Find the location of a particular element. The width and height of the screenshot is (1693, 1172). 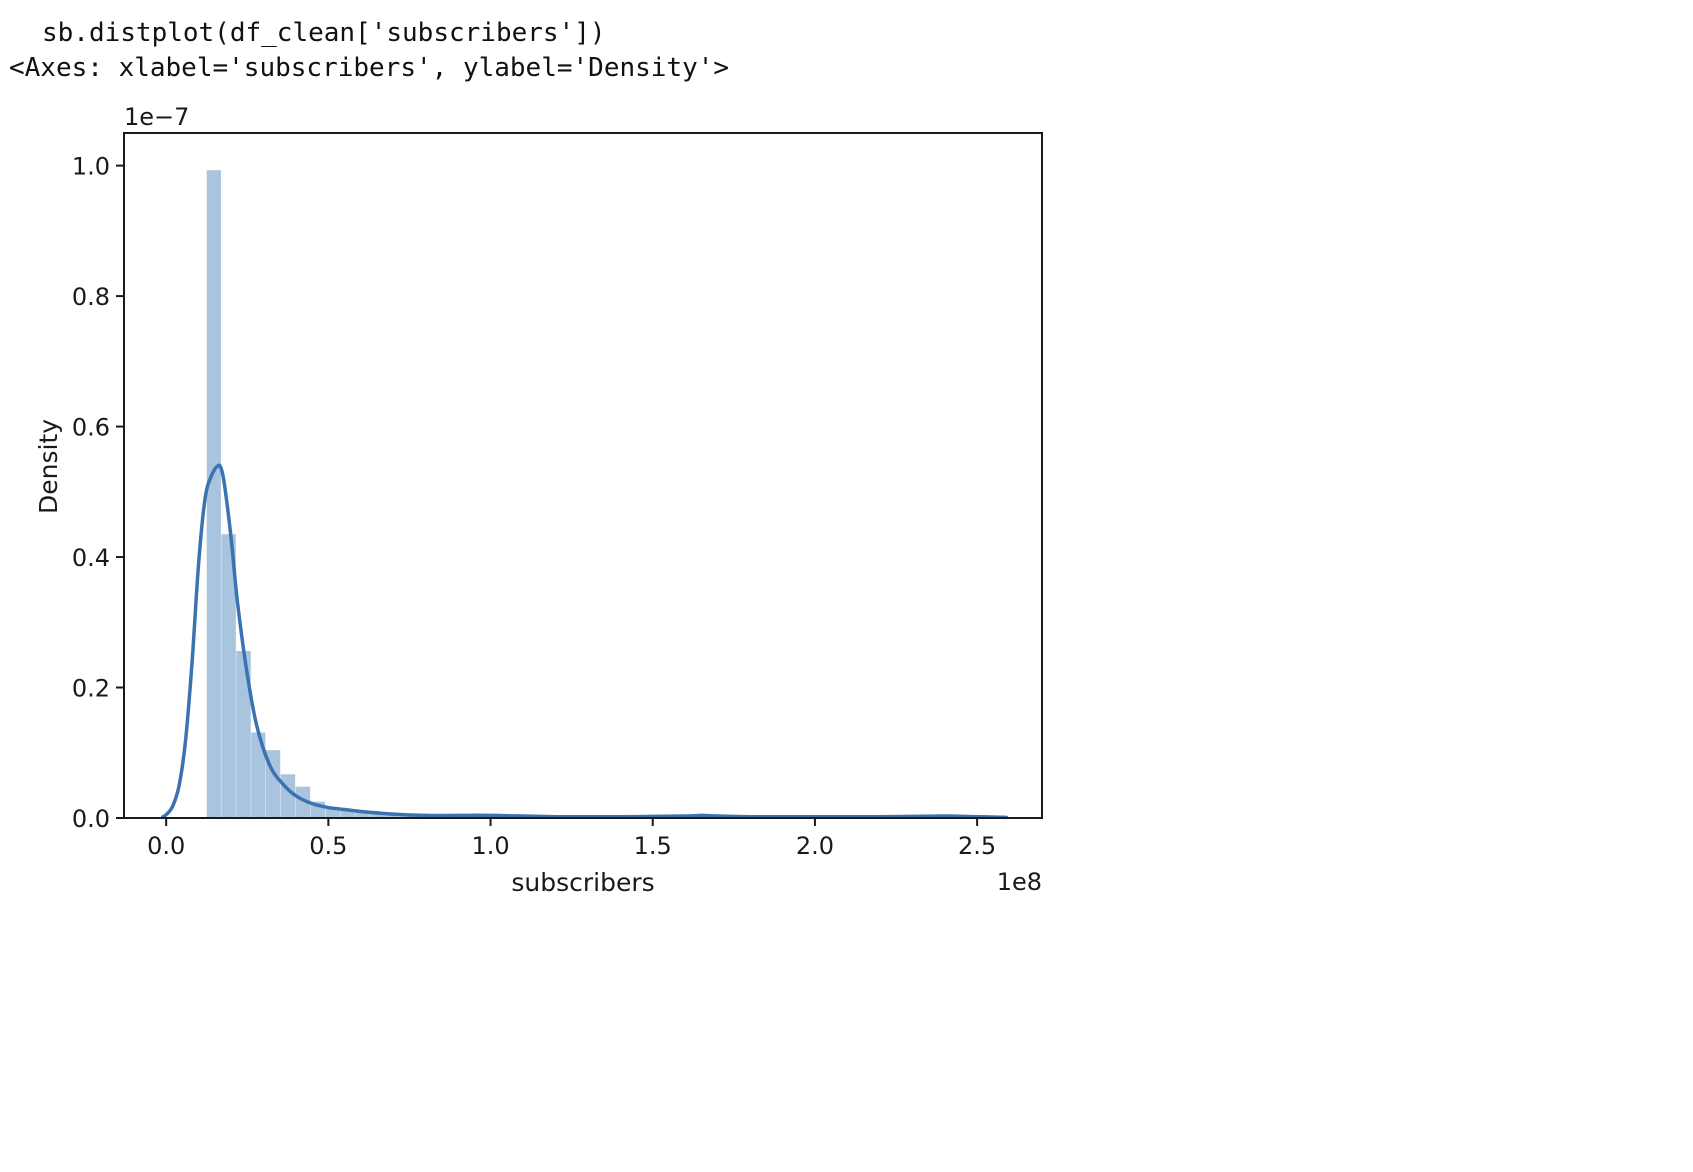

y-offset-label: 1e−7 is located at coordinates (156, 117).